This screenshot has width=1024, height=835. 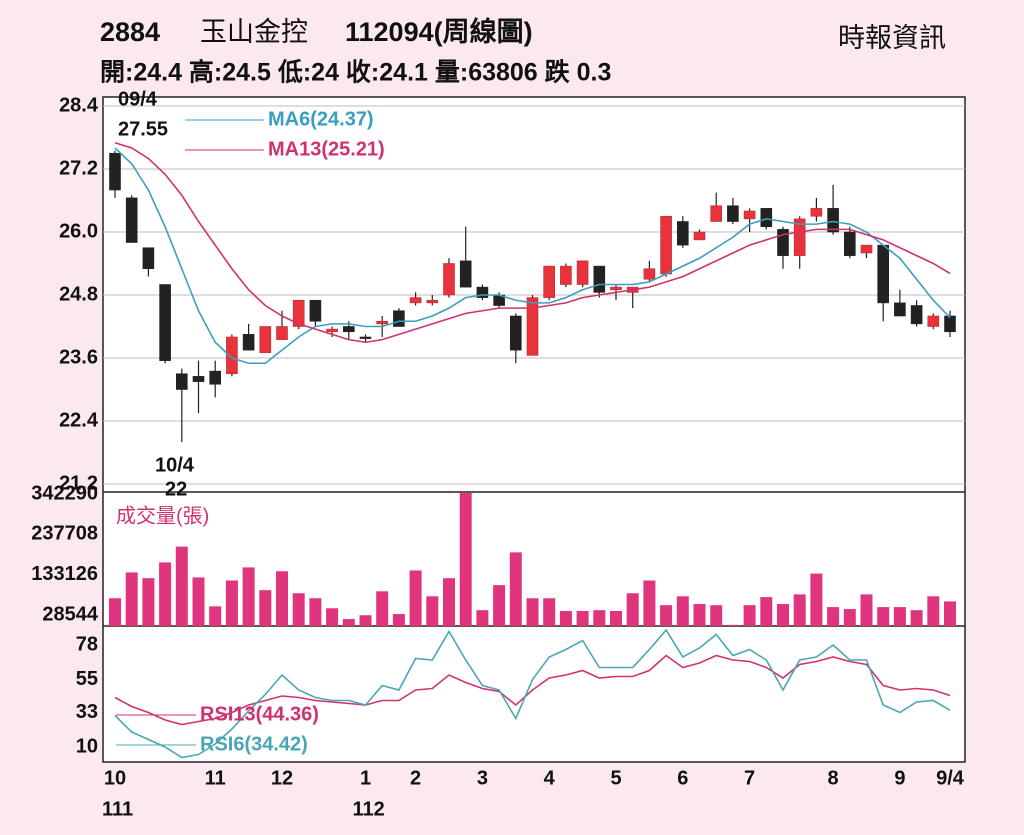 I want to click on x-tick-label: 3, so click(x=482, y=778).